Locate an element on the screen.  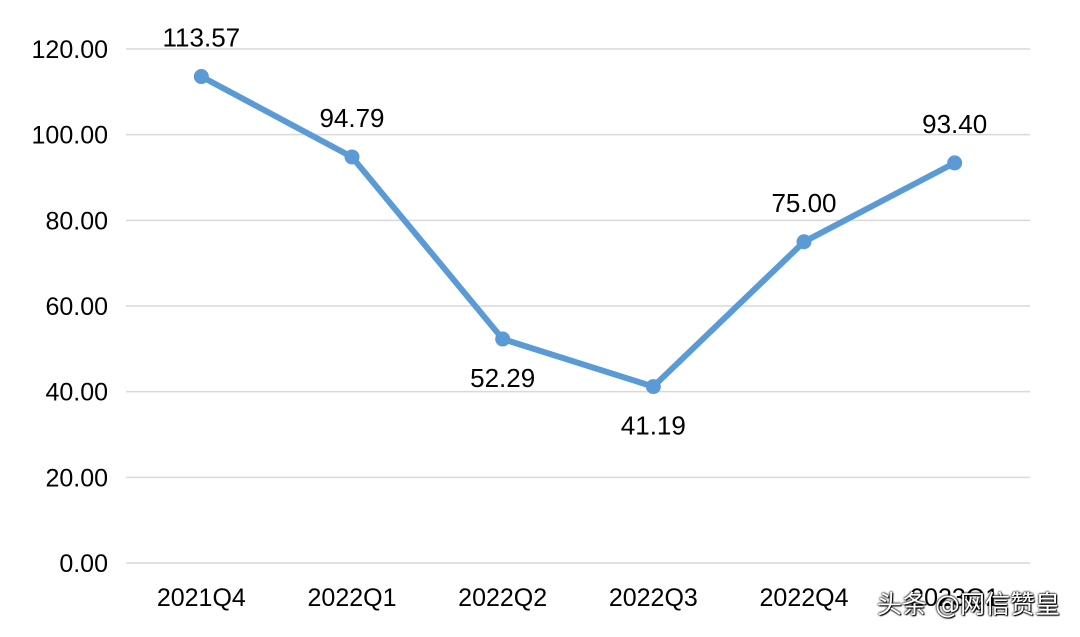
y-tick-label: 0.00 is located at coordinates (83, 564).